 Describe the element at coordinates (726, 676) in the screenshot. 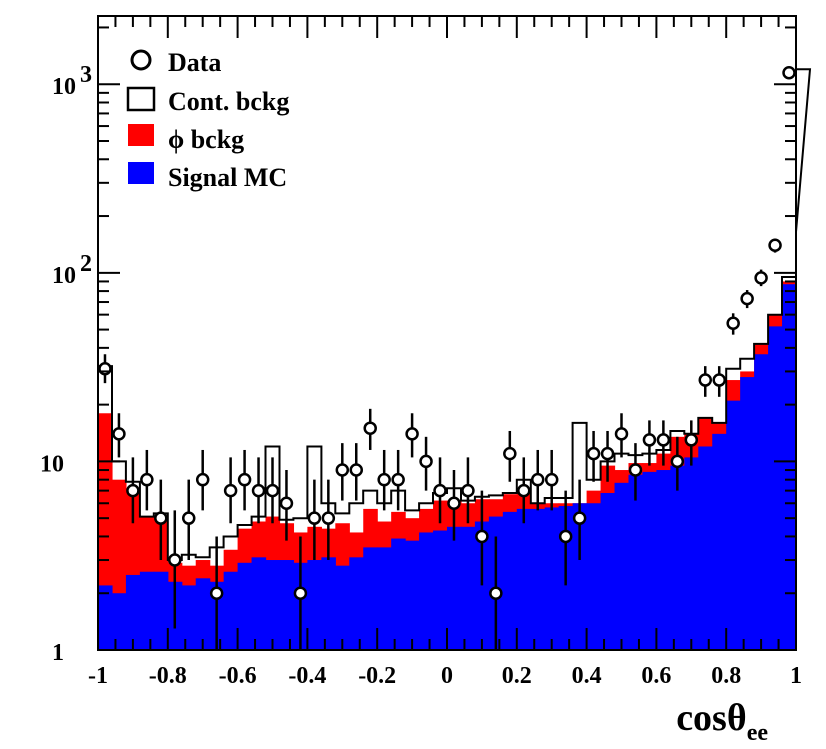

I see `x-tick-label: 0.8` at that location.